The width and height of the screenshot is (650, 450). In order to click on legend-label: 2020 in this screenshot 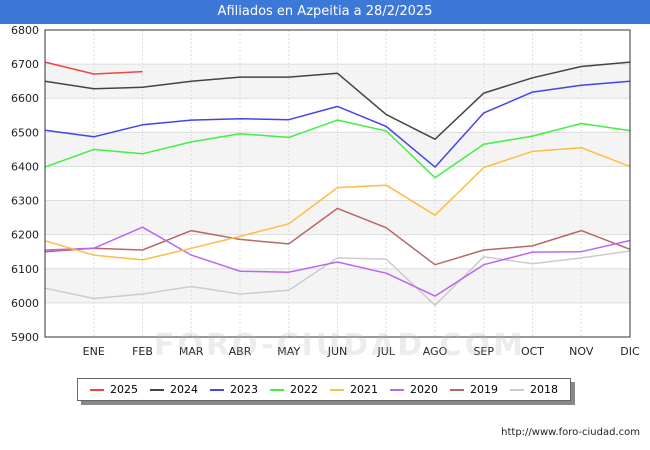, I will do `click(424, 389)`.